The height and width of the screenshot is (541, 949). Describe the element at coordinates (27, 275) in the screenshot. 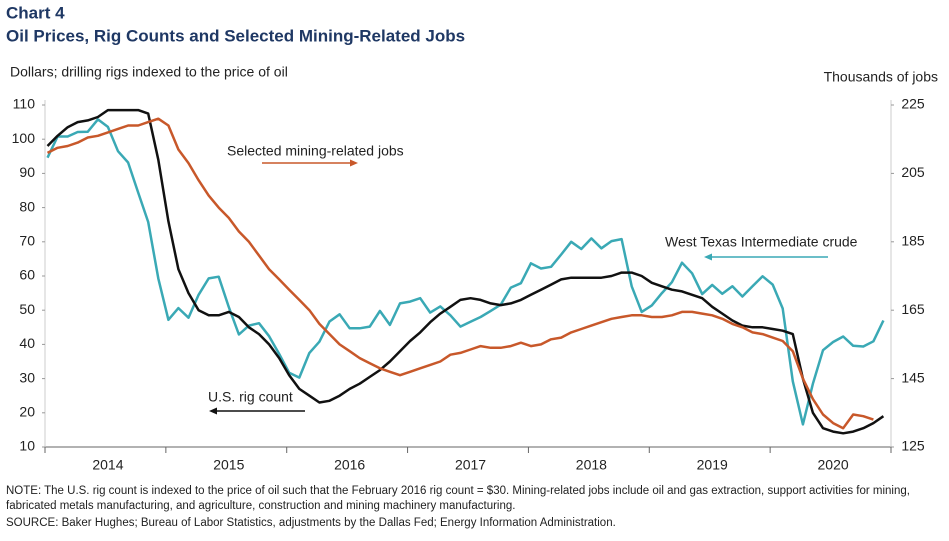

I see `y-tick-label: 60` at that location.